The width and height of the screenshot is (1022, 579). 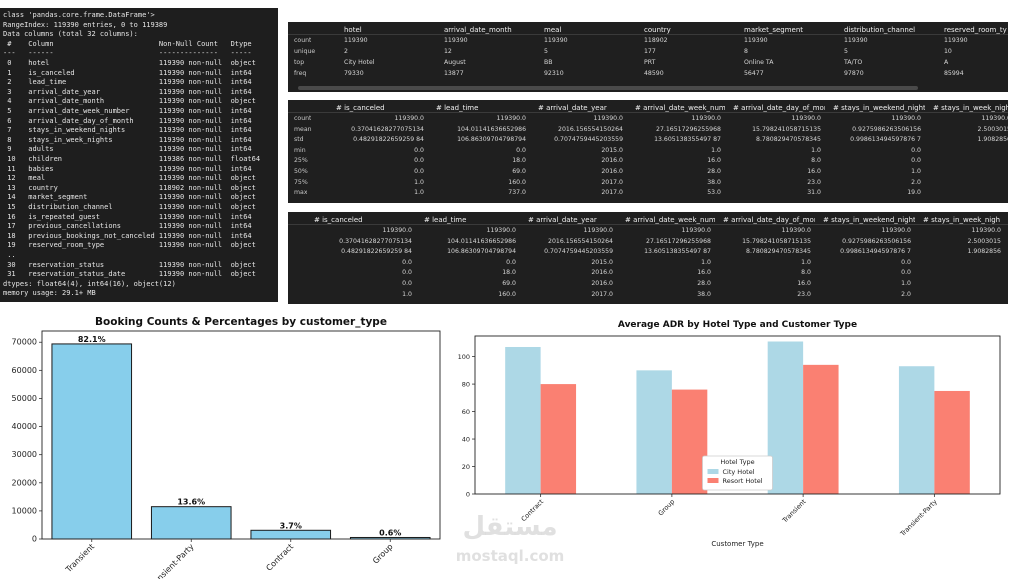 I want to click on table-cell: 2016.156554150264, so click(x=580, y=241).